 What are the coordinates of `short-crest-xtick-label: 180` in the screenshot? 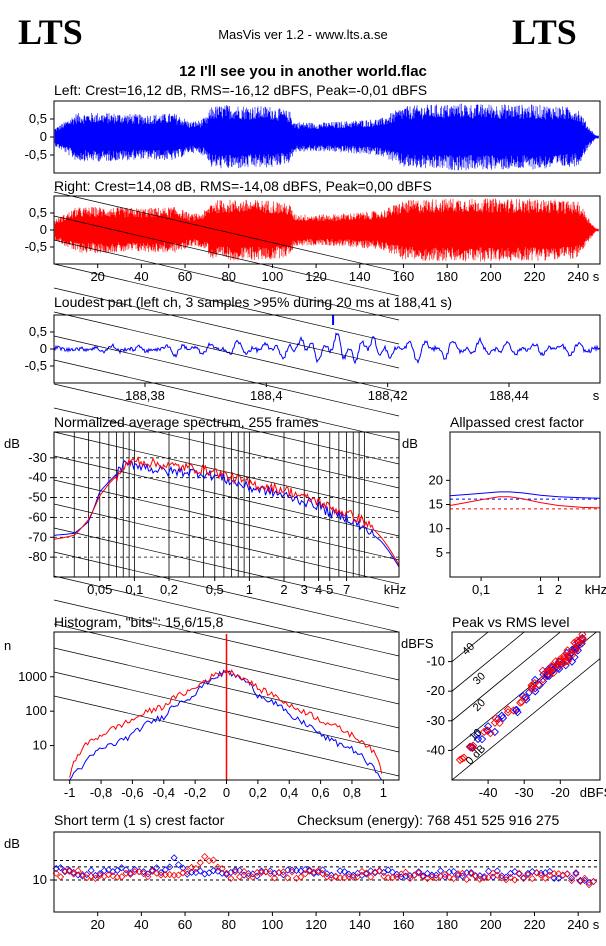 It's located at (447, 924).